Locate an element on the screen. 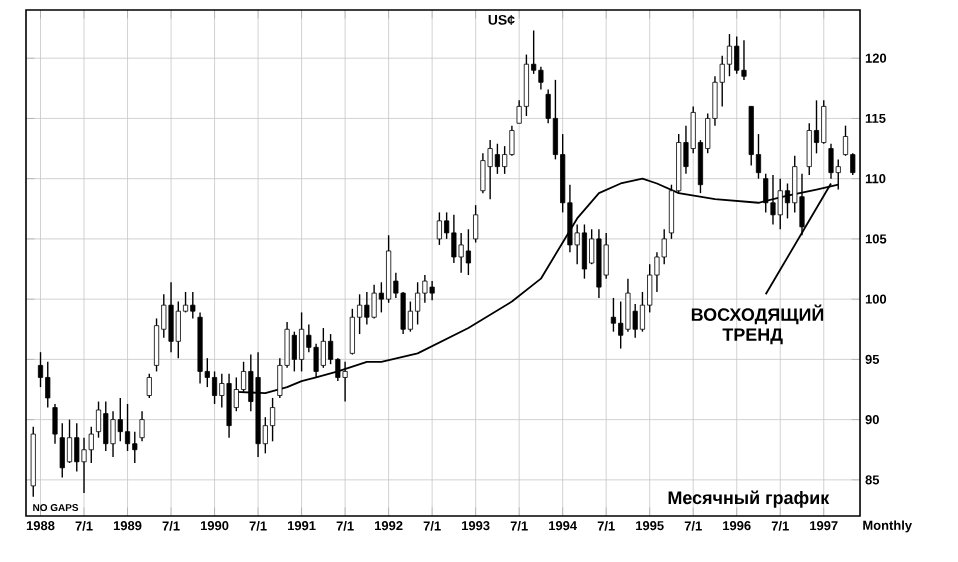  annotation: ВОСХОДЯЩИЙ ТРЕНД is located at coordinates (757, 324).